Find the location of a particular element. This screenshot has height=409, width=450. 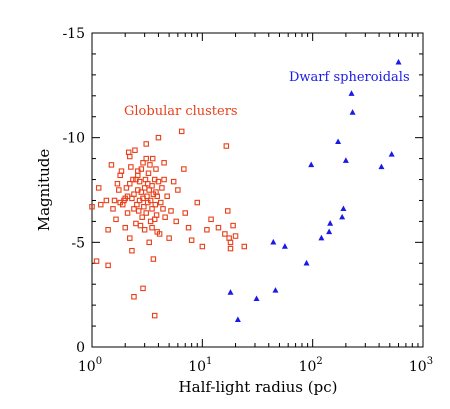

annotation-dwarf-spheroidals: Dwarf spheroidals is located at coordinates (349, 77).